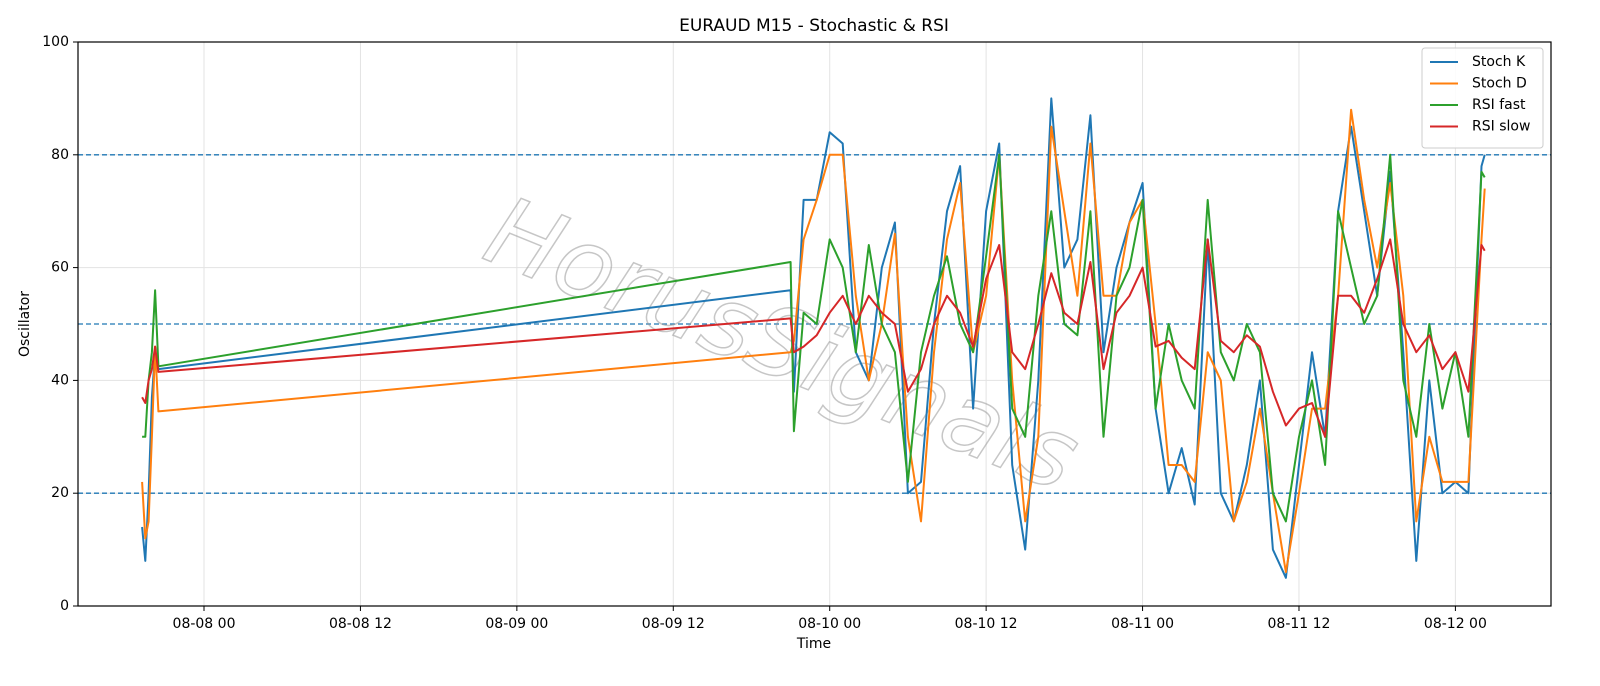 The image size is (1600, 686). I want to click on x-tick-label: 08-10 12, so click(986, 624).